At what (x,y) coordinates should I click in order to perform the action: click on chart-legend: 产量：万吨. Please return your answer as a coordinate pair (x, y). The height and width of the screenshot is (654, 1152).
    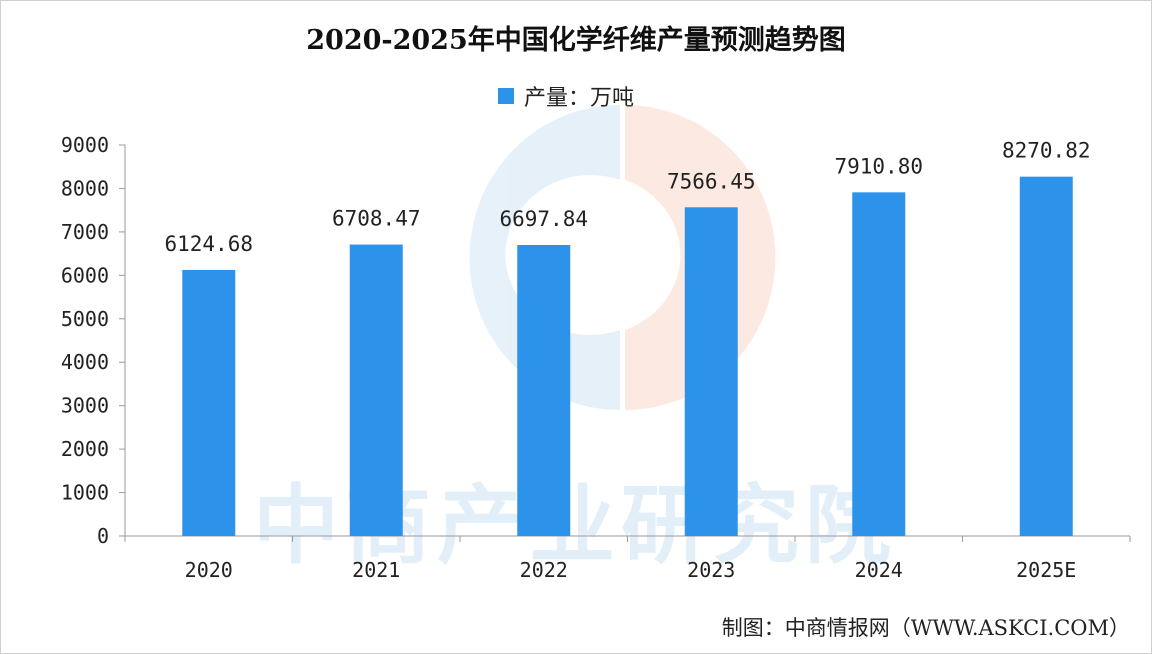
    Looking at the image, I should click on (566, 96).